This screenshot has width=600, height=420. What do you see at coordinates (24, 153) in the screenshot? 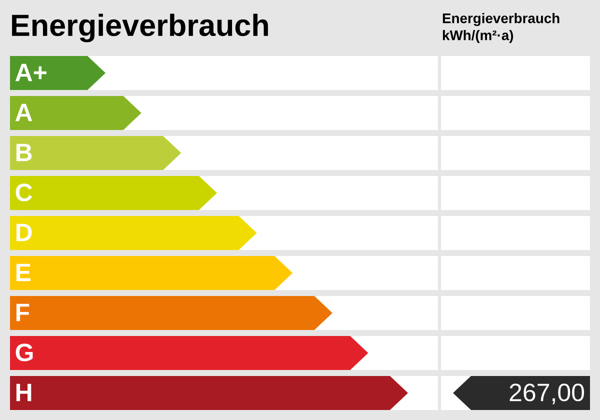
I see `y-tick-label: B` at bounding box center [24, 153].